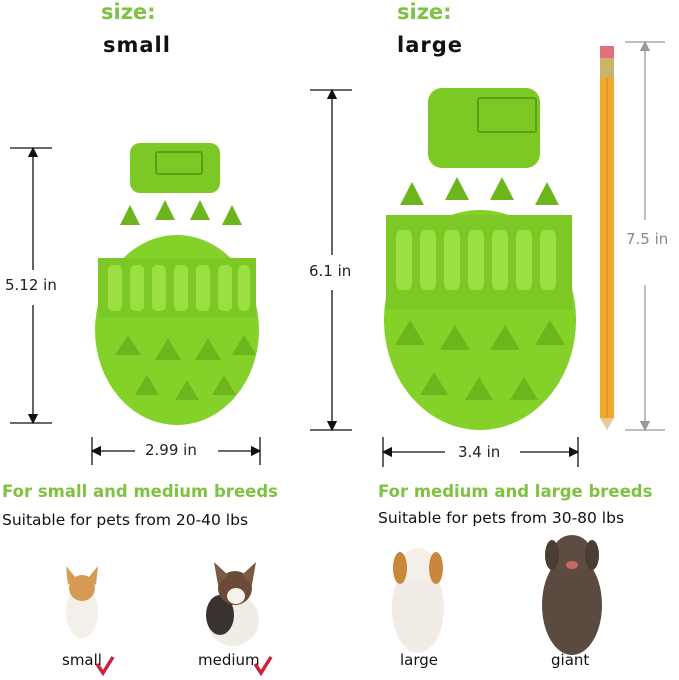  Describe the element at coordinates (515, 491) in the screenshot. I see `large-breeds-heading: For medium and large breeds` at that location.